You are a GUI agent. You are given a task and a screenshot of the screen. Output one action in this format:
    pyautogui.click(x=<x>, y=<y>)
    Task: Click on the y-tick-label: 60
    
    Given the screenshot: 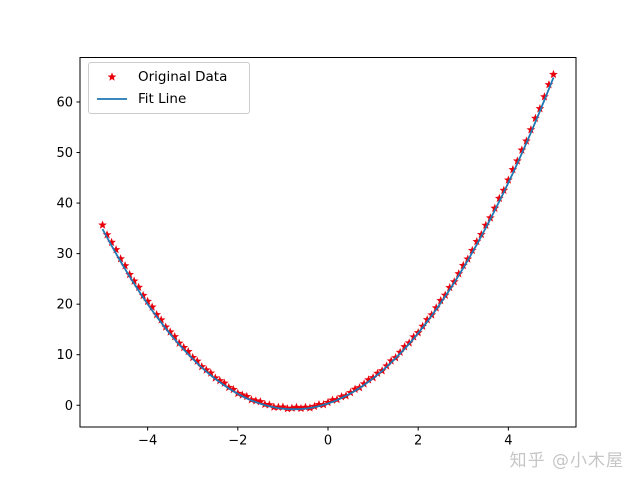 What is the action you would take?
    pyautogui.click(x=64, y=102)
    